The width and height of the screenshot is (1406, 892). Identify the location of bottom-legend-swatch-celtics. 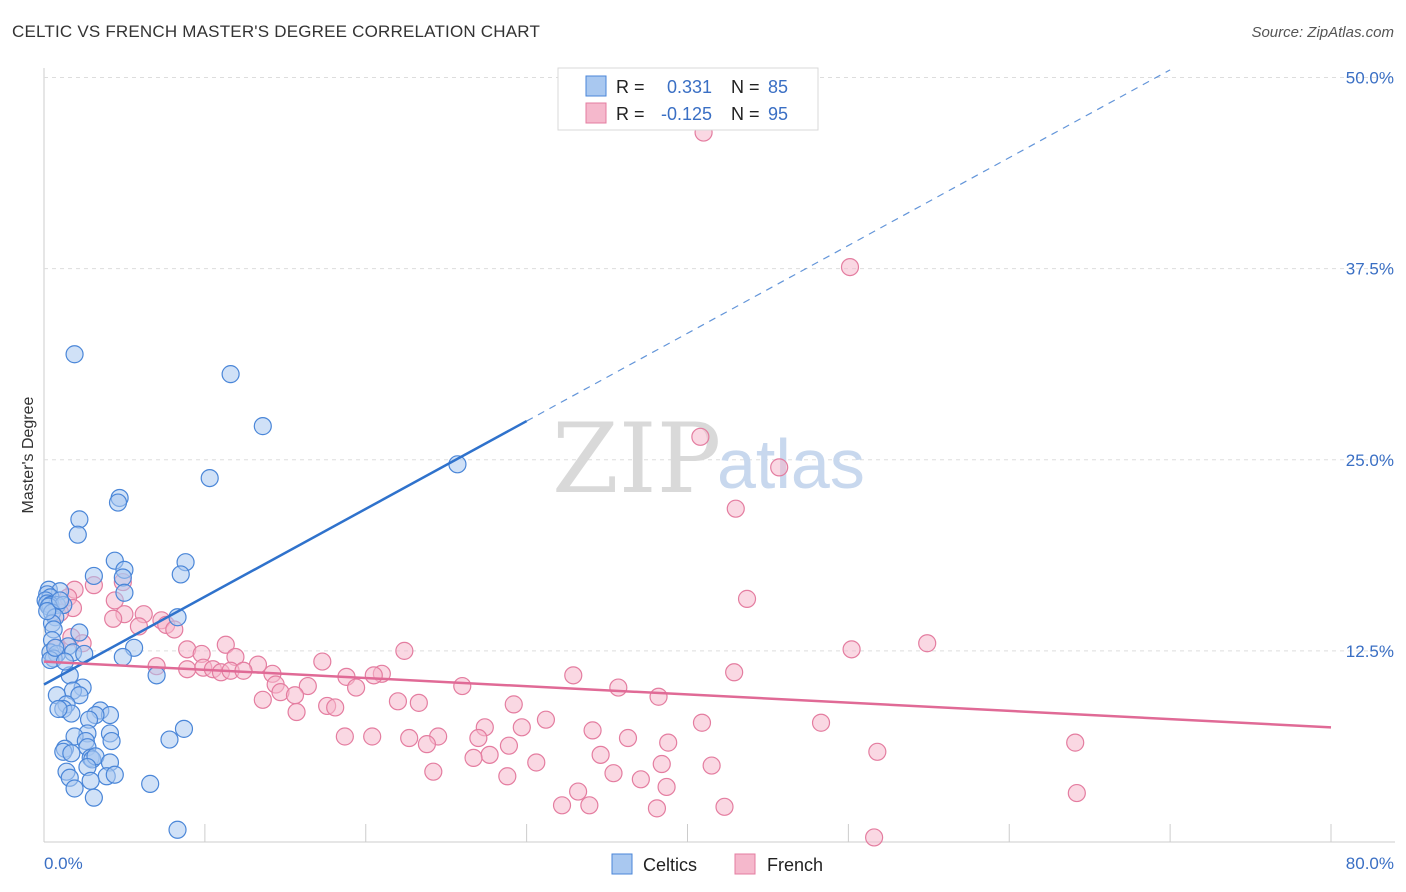
(622, 864).